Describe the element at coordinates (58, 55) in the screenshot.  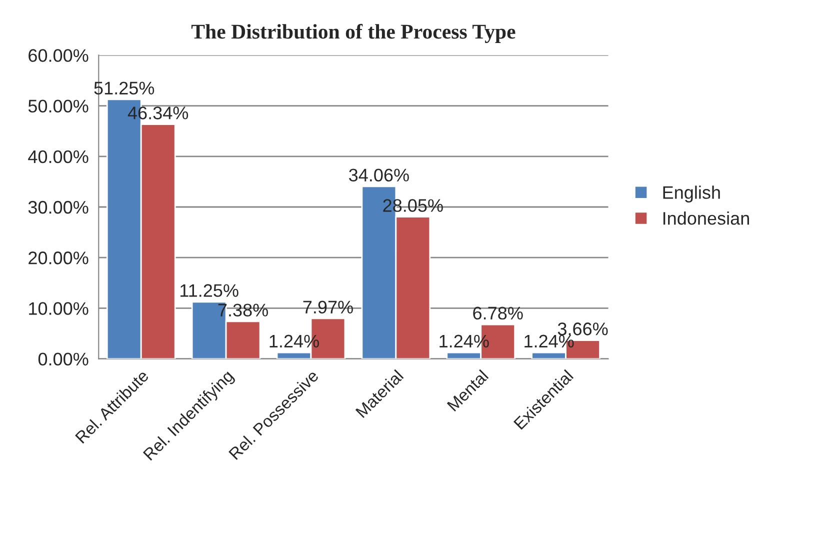
I see `y-tick-label: 60.00%` at that location.